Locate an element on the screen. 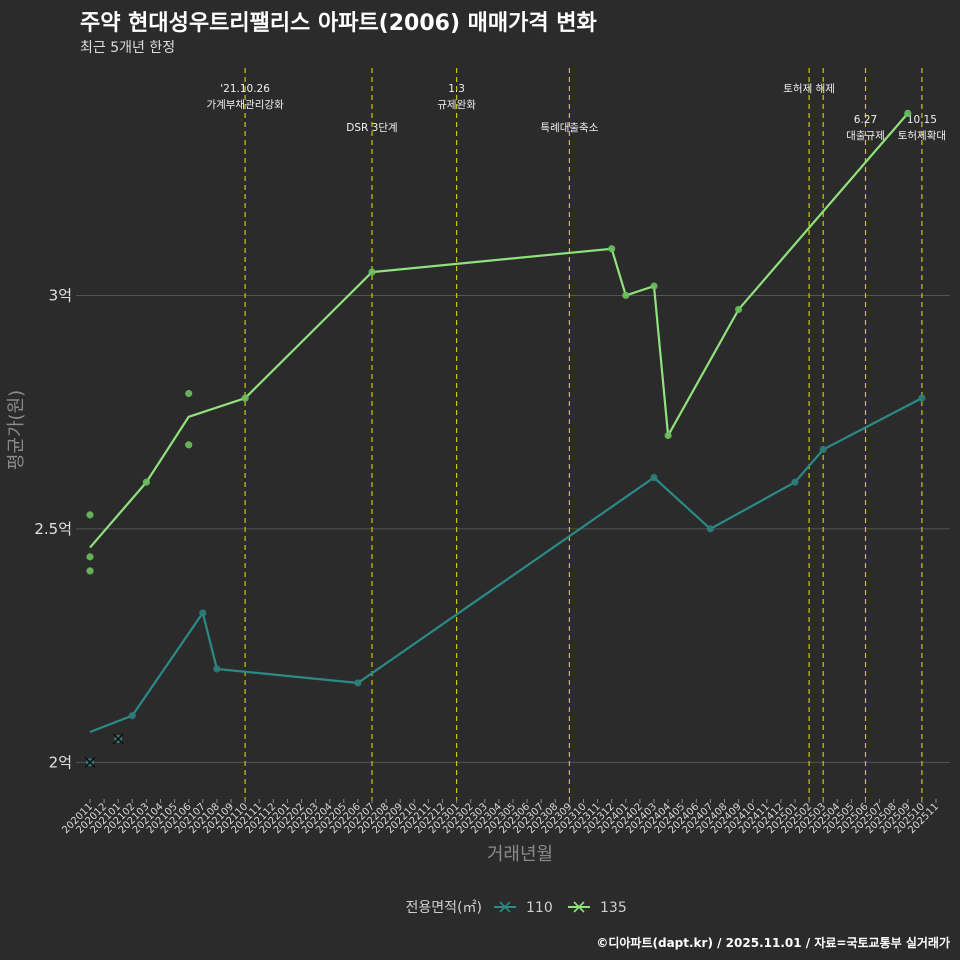 This screenshot has width=960, height=960. event-label: 10.15 is located at coordinates (922, 120).